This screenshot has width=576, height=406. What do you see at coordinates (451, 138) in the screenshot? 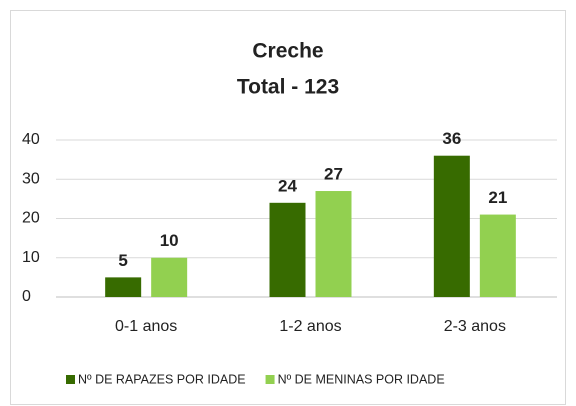
I see `value-label: 36` at bounding box center [451, 138].